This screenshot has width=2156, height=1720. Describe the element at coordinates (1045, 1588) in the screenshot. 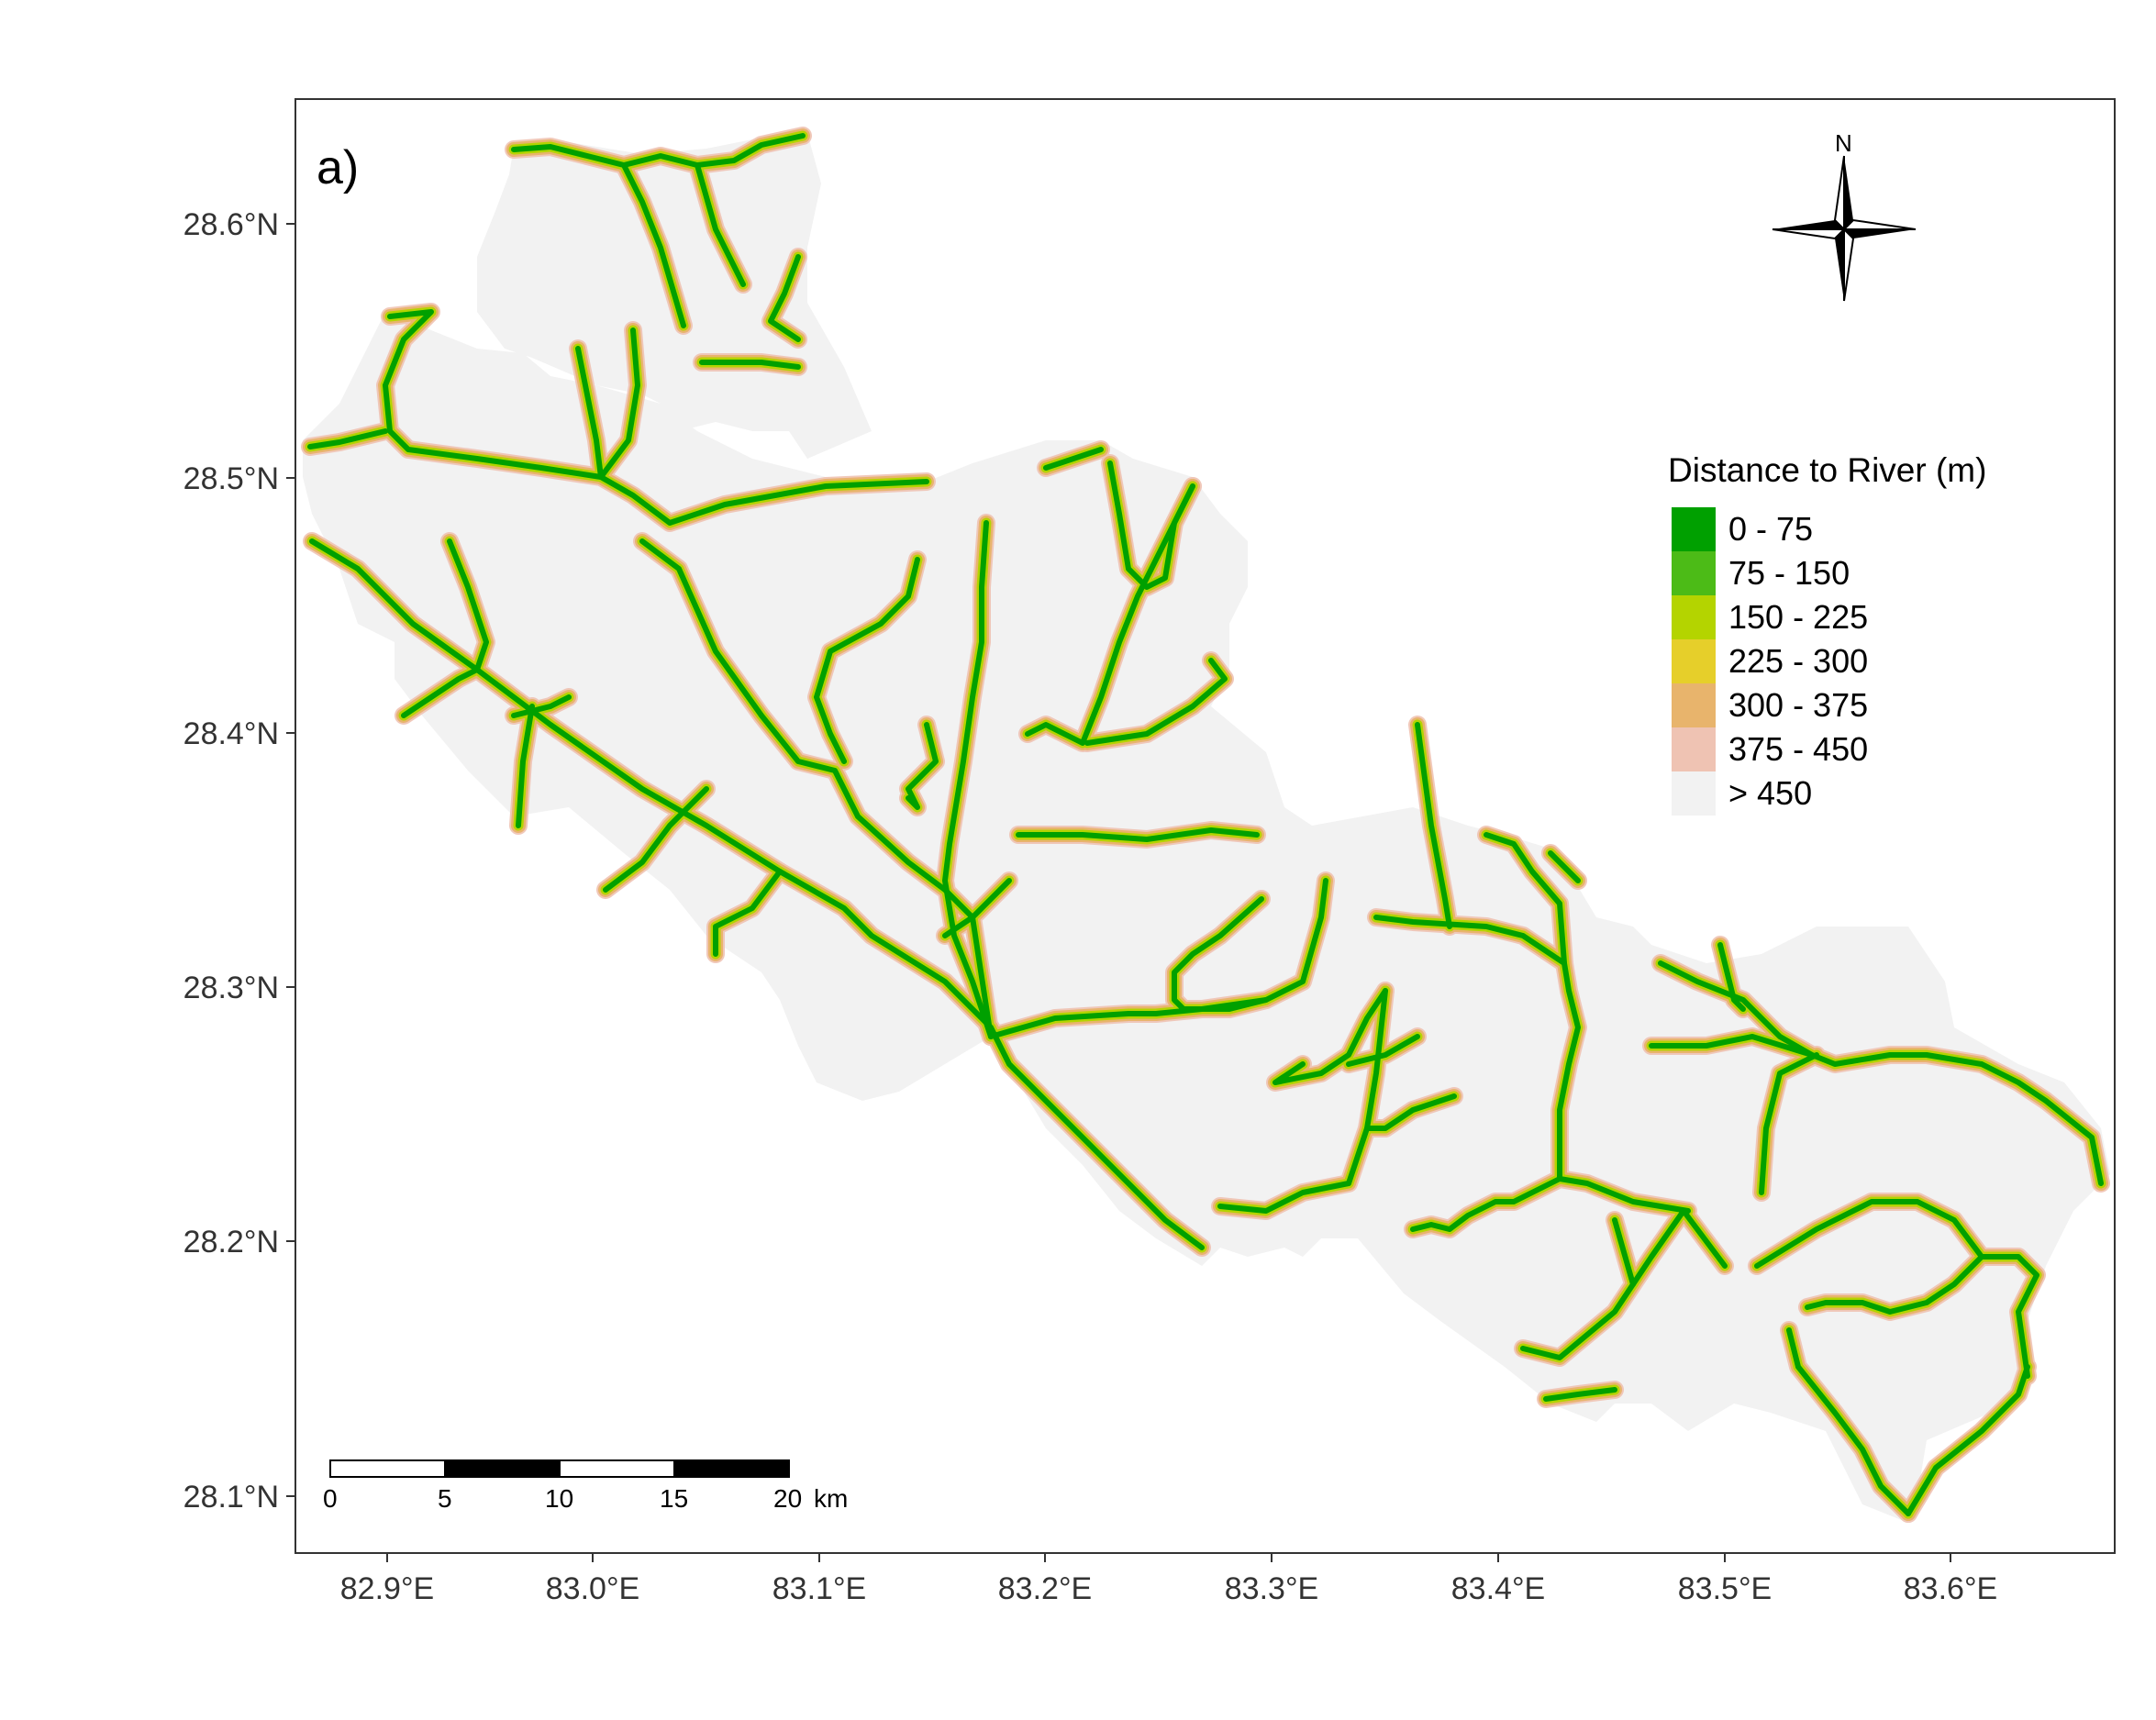

I see `x-tick-label: 83.2°E` at that location.